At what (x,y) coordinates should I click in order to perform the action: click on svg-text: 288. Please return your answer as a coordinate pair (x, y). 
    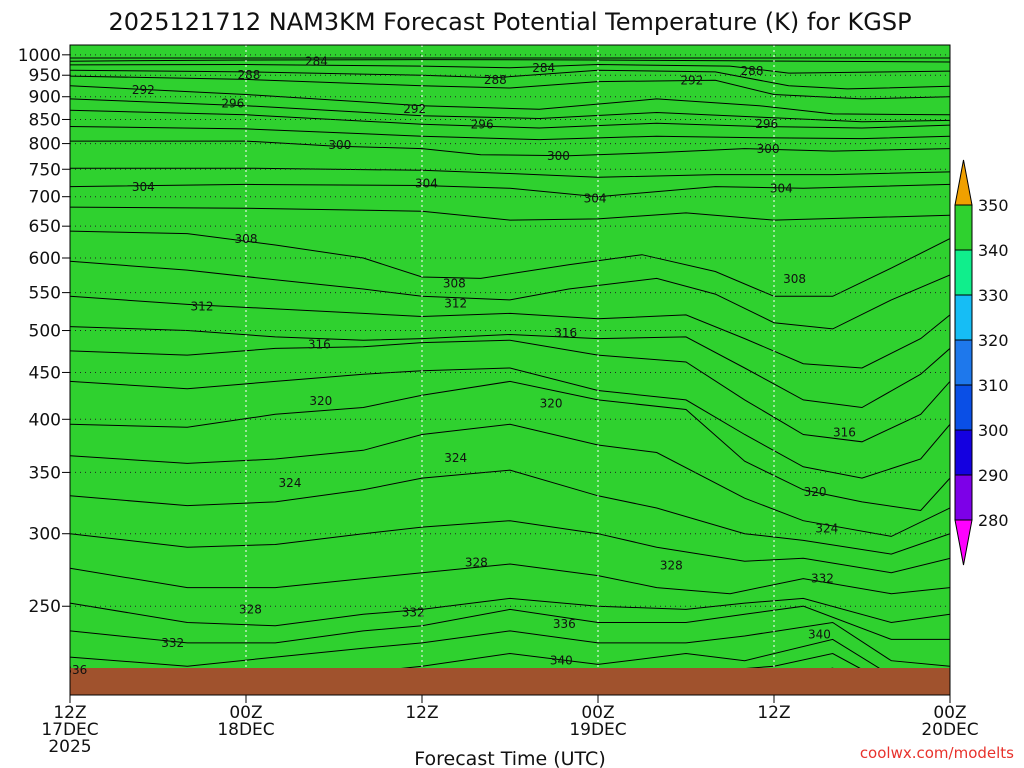
    Looking at the image, I should click on (752, 71).